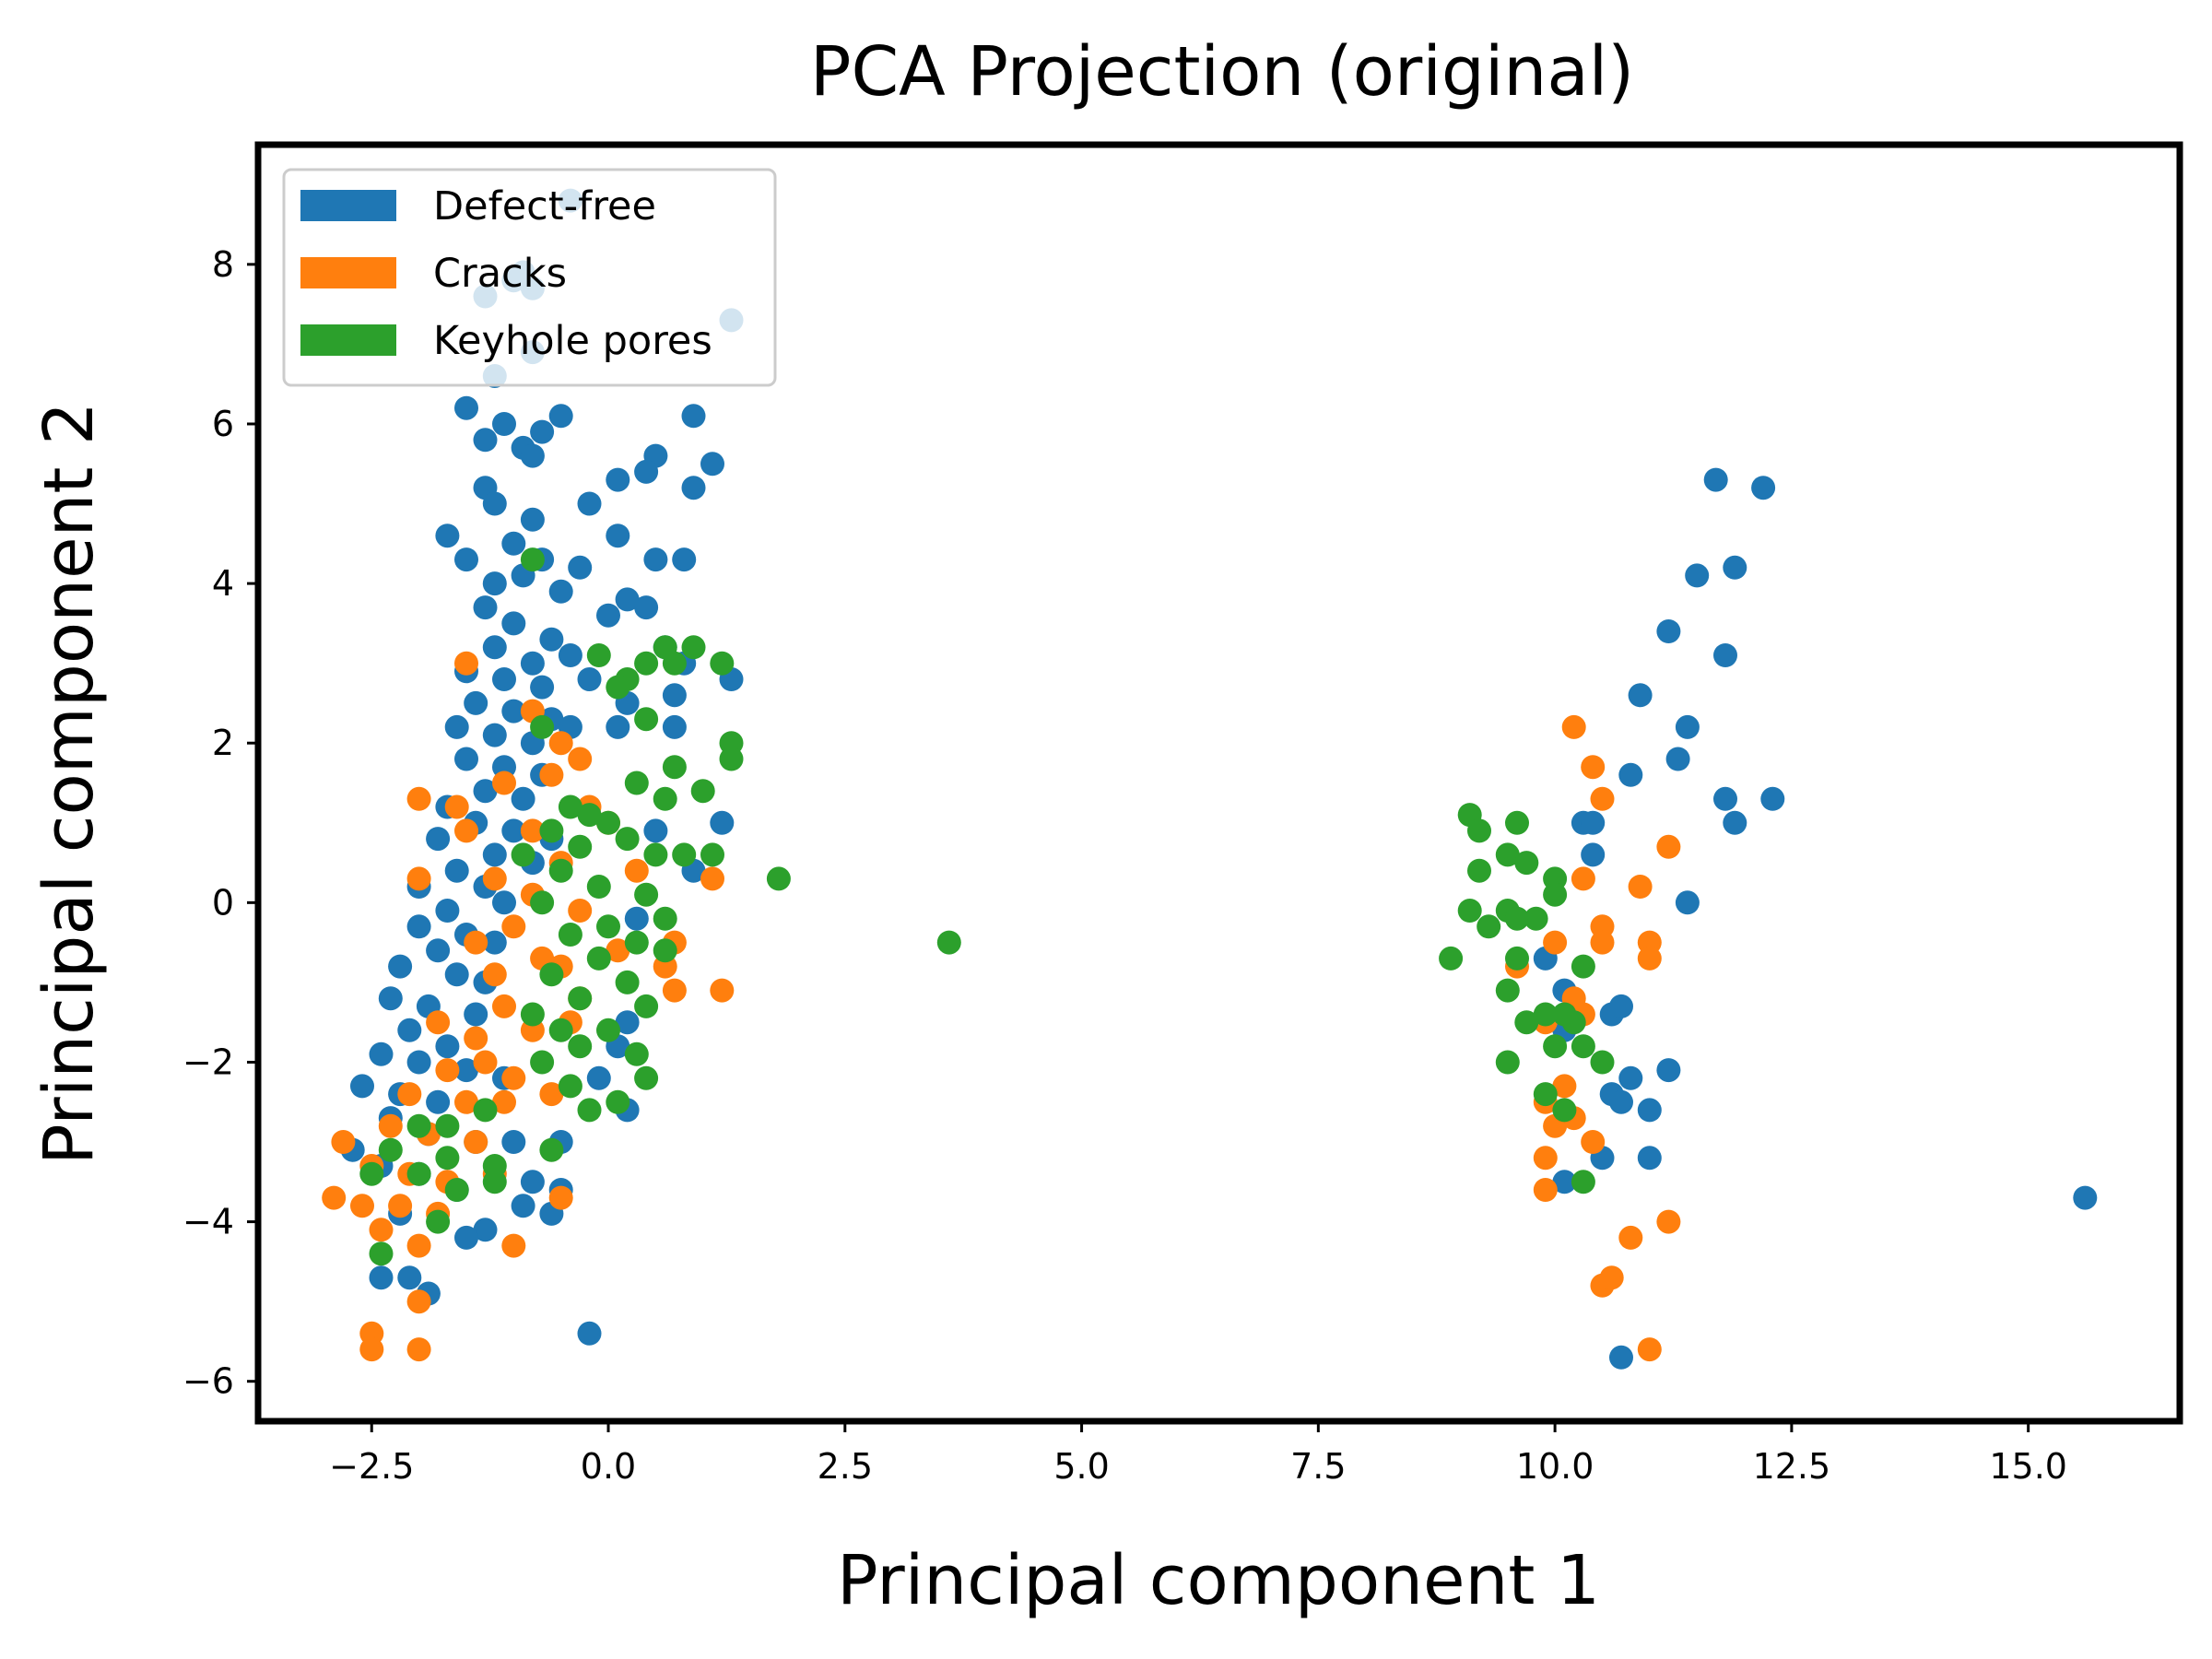 This screenshot has height=1659, width=2212. Describe the element at coordinates (223, 264) in the screenshot. I see `y-tick-label: 8` at that location.